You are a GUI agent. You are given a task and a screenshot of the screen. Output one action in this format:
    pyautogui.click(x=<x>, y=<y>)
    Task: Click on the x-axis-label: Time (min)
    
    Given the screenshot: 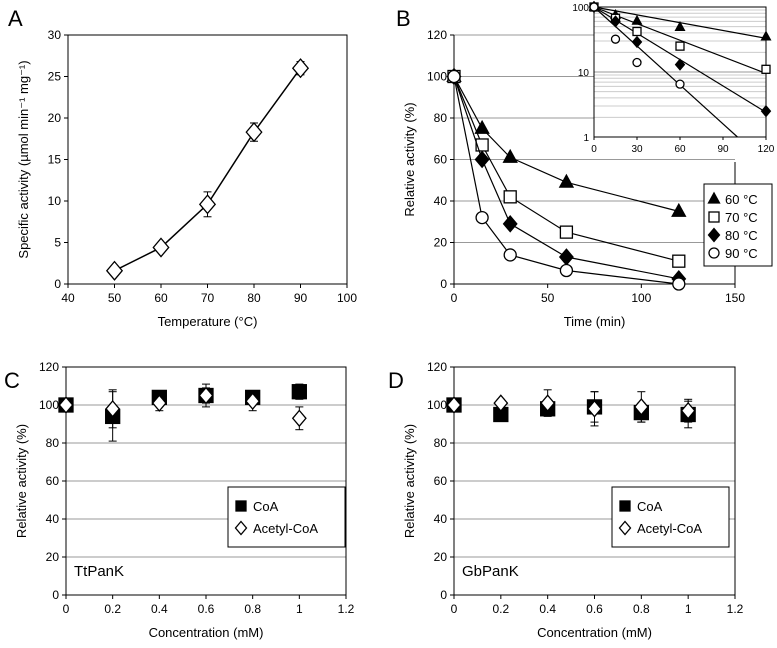 What is the action you would take?
    pyautogui.click(x=595, y=321)
    